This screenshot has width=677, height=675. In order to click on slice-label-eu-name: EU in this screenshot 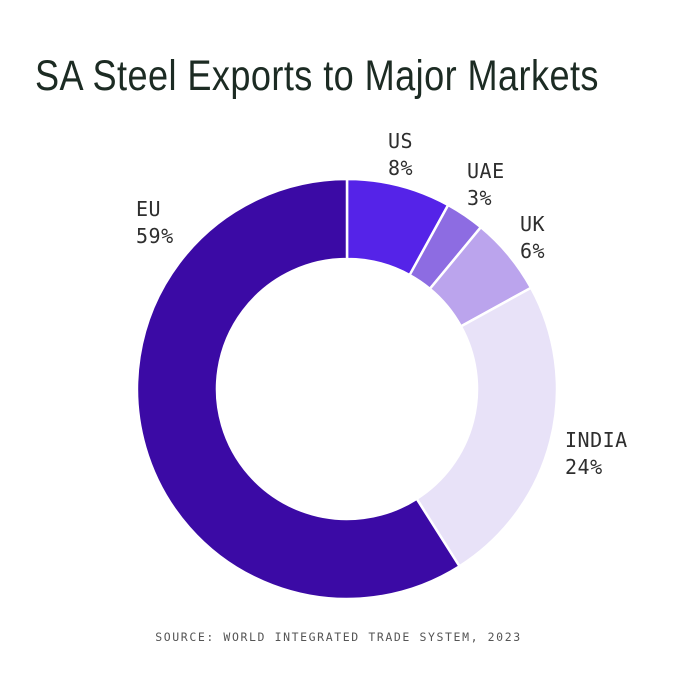, I will do `click(149, 209)`.